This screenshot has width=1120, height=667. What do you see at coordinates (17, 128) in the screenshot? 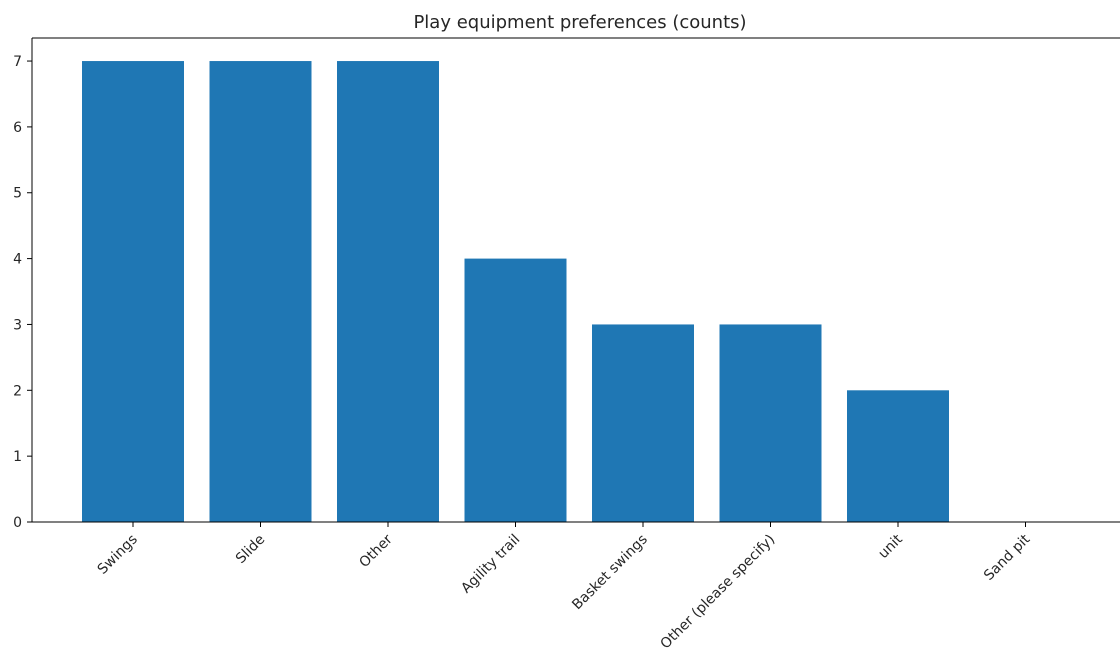
I see `y-tick-label: 6` at bounding box center [17, 128].